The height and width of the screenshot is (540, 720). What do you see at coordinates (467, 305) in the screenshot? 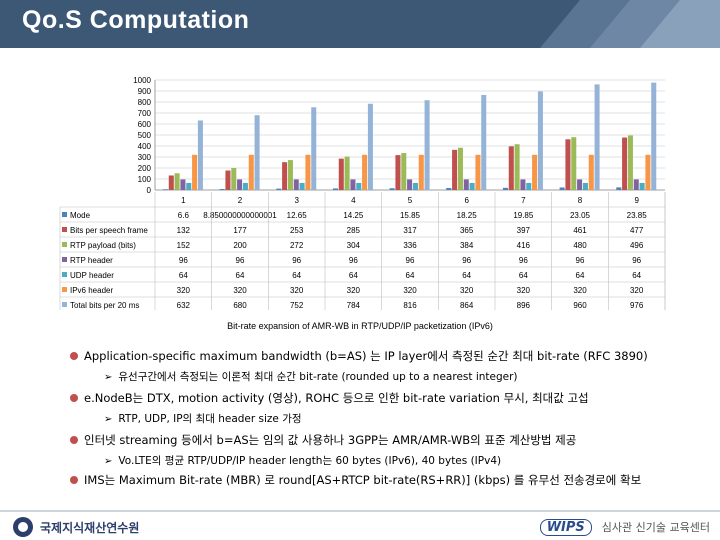
I see `data-label: 864` at bounding box center [467, 305].